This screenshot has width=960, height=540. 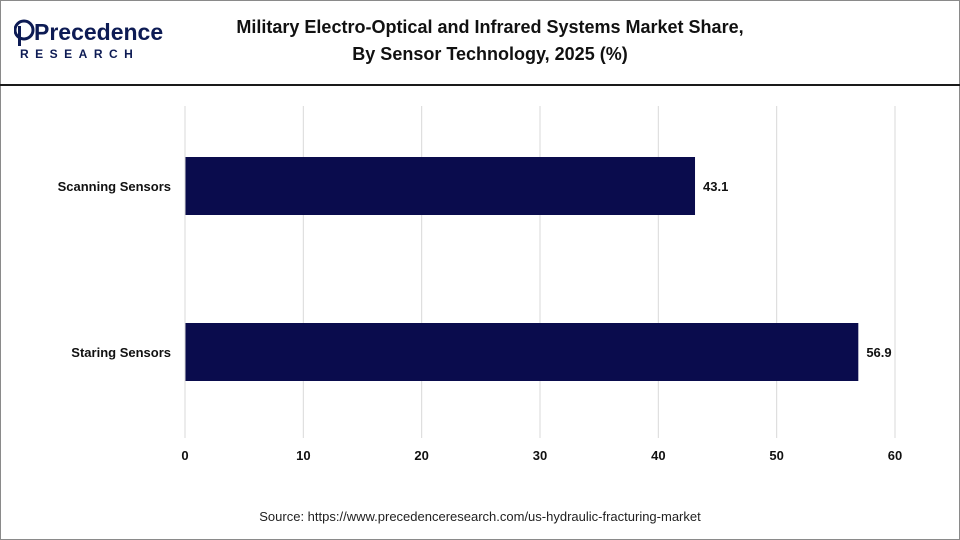 What do you see at coordinates (715, 186) in the screenshot?
I see `data-label: 43.1` at bounding box center [715, 186].